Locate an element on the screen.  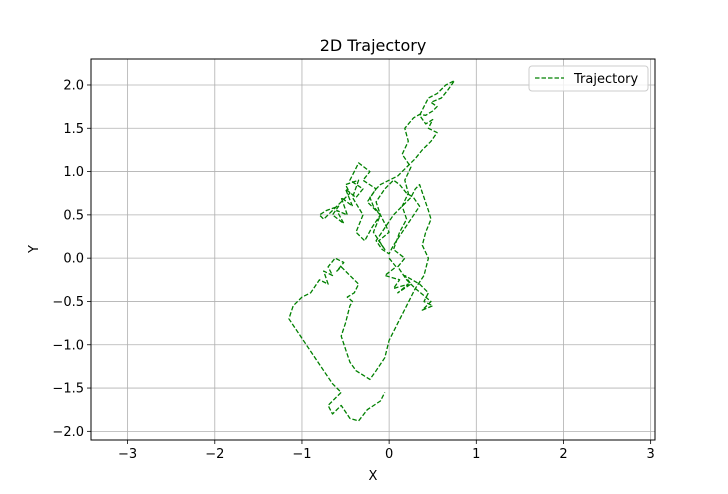
legend-box is located at coordinates (588, 78).